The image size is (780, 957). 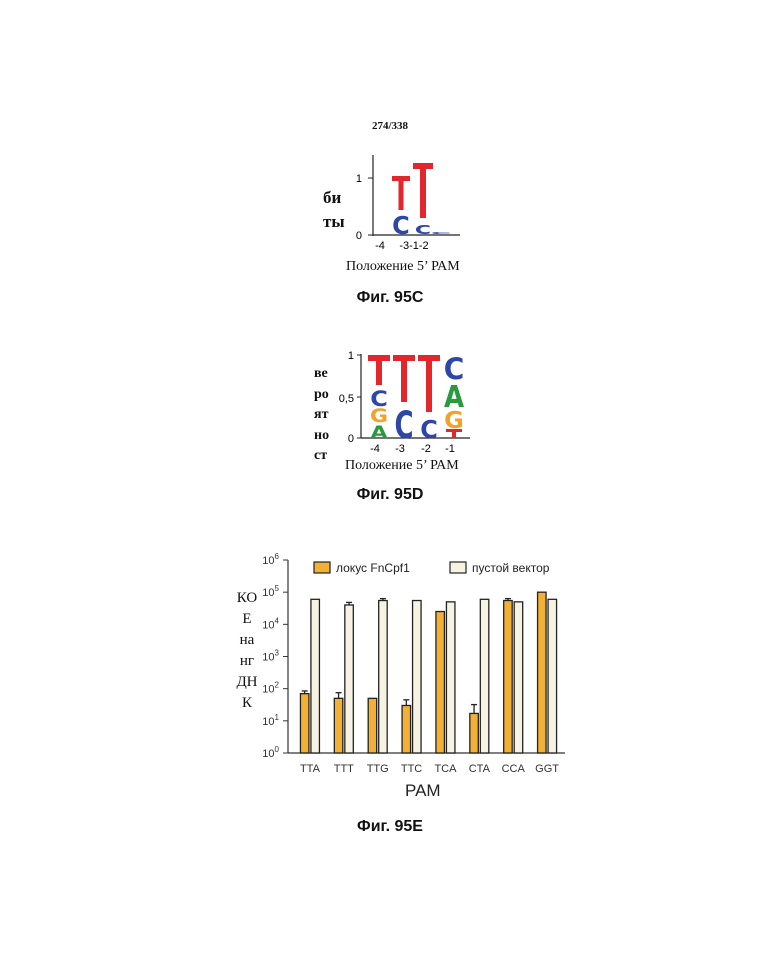 What do you see at coordinates (390, 126) in the screenshot?
I see `page-number: 274/338` at bounding box center [390, 126].